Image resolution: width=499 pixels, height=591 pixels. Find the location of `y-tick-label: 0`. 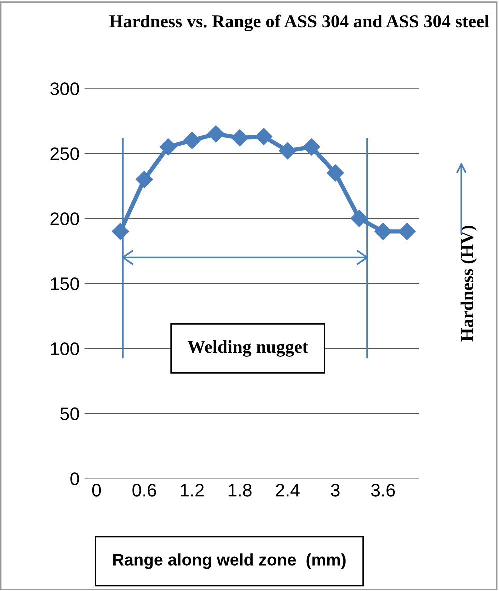

y-tick-label: 0 is located at coordinates (75, 479).